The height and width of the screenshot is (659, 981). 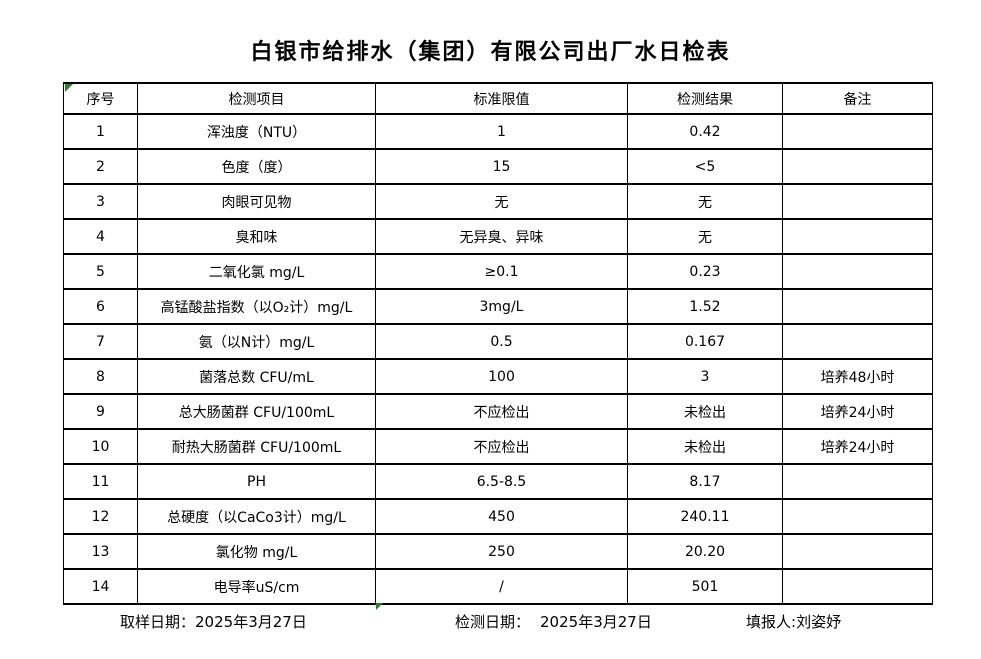 I want to click on sampling-date: 取样日期：2025年3月27日, so click(x=213, y=621).